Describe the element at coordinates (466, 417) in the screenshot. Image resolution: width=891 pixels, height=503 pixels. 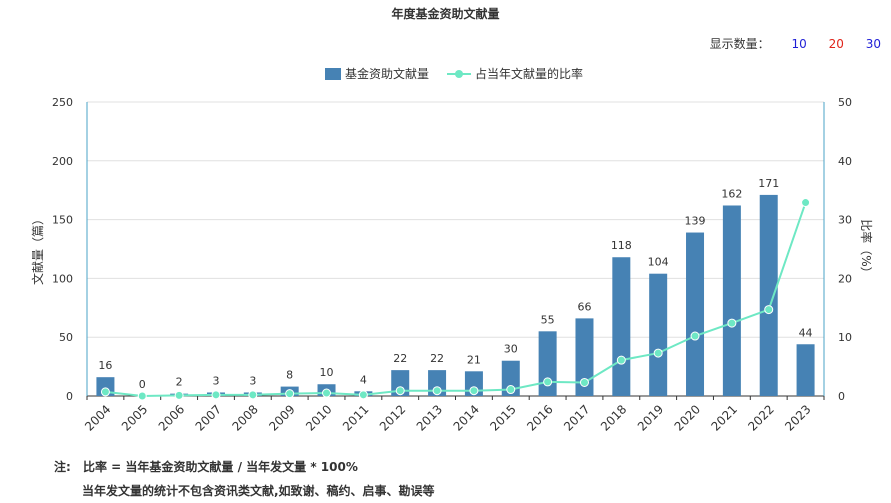
I see `x-tick-label: 2014` at that location.